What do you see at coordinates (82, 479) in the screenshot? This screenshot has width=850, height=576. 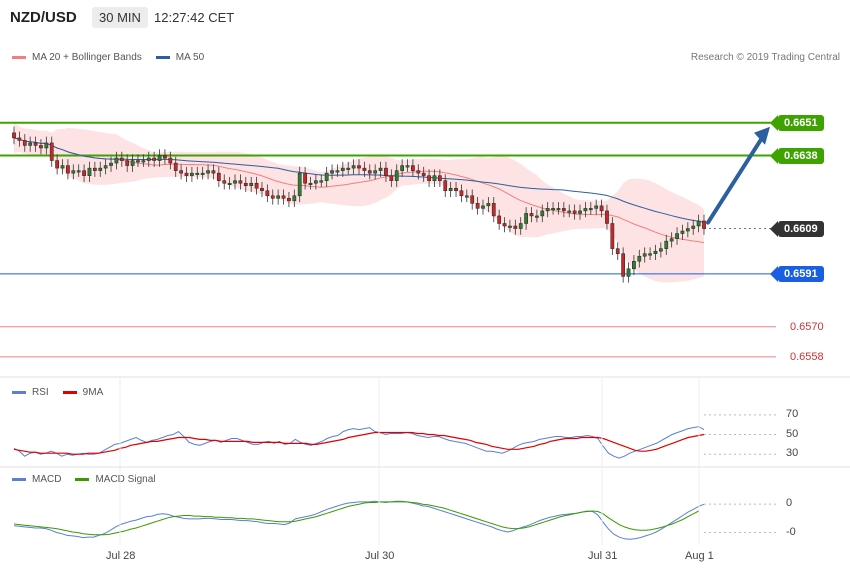 I see `macd-signal-swatch` at bounding box center [82, 479].